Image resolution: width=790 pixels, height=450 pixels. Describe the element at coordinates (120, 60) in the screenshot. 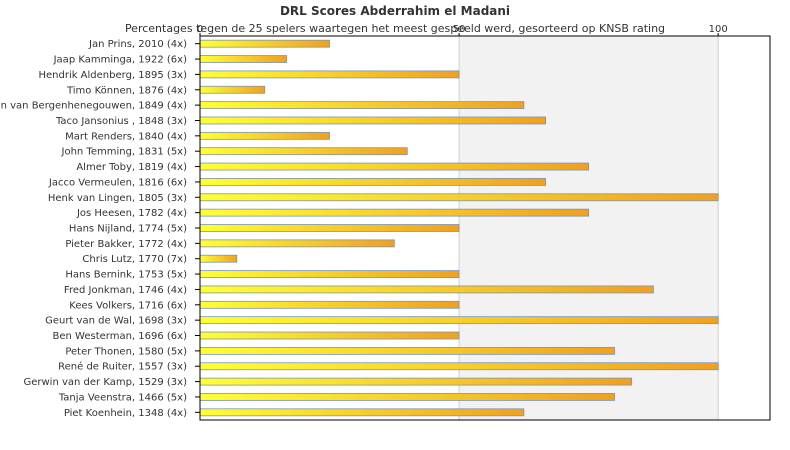

I see `category-label: Jaap Kamminga, 1922 (6x)` at that location.